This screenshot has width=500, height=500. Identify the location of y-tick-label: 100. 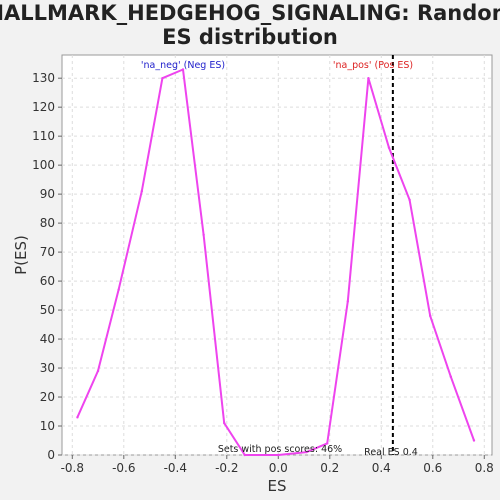
(43, 165).